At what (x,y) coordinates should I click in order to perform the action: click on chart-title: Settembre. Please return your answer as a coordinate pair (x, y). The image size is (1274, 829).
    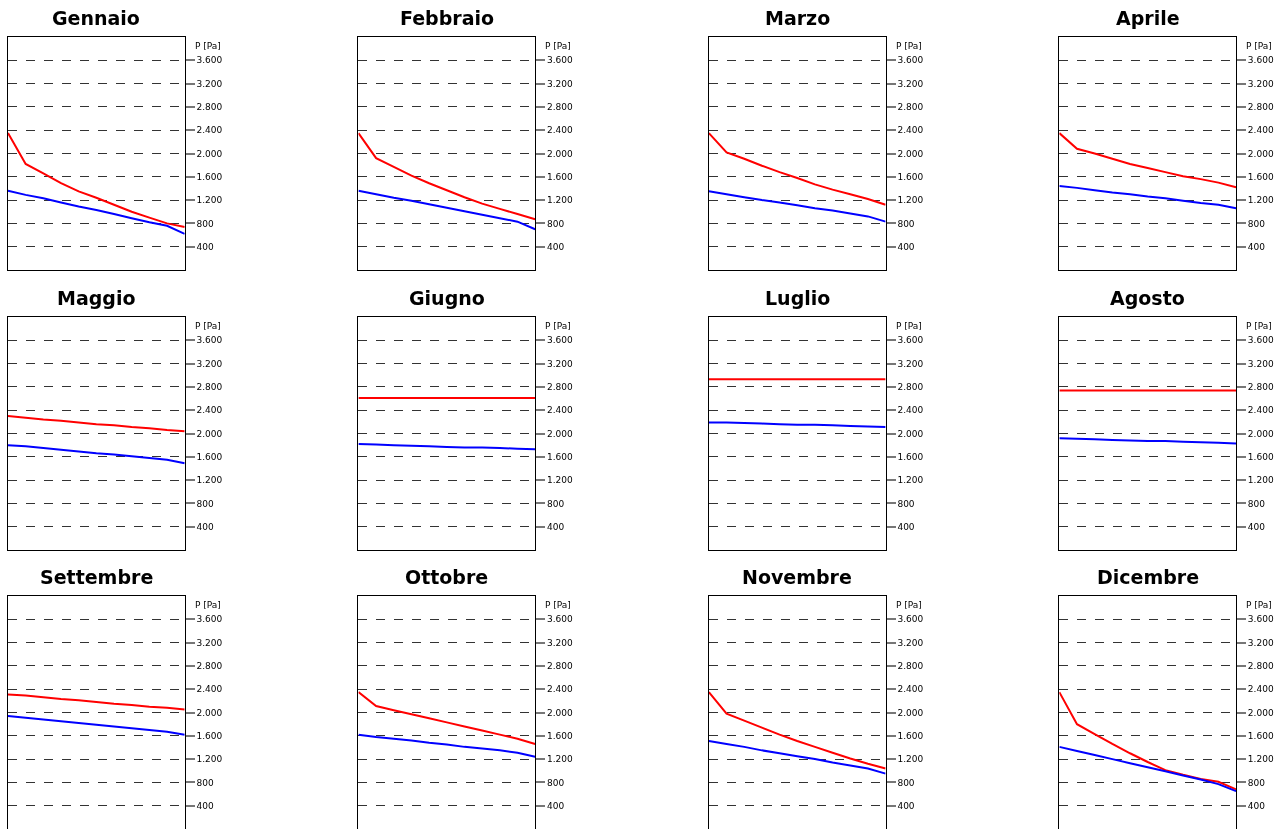
    Looking at the image, I should click on (97, 577).